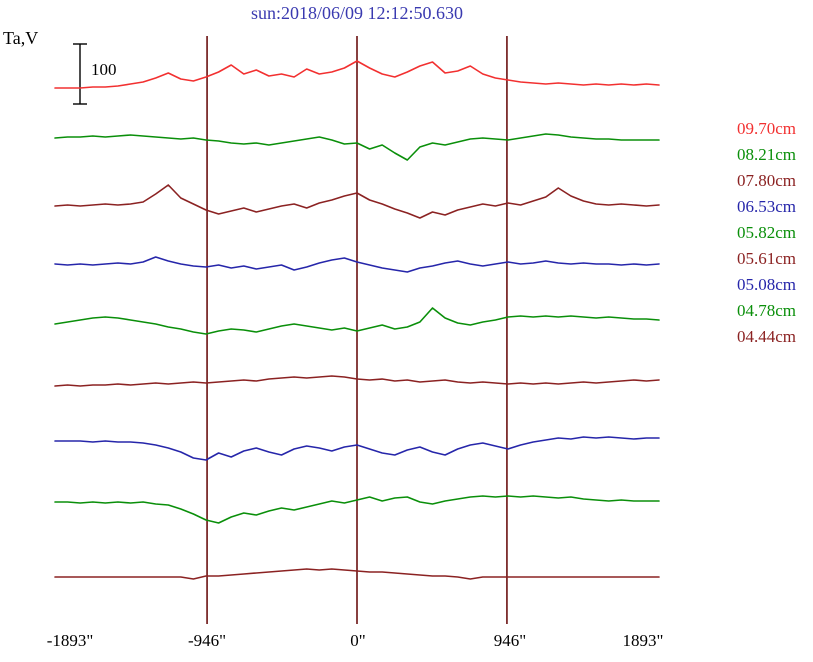 The height and width of the screenshot is (662, 813). Describe the element at coordinates (357, 74) in the screenshot. I see `trace-09.70cm` at that location.